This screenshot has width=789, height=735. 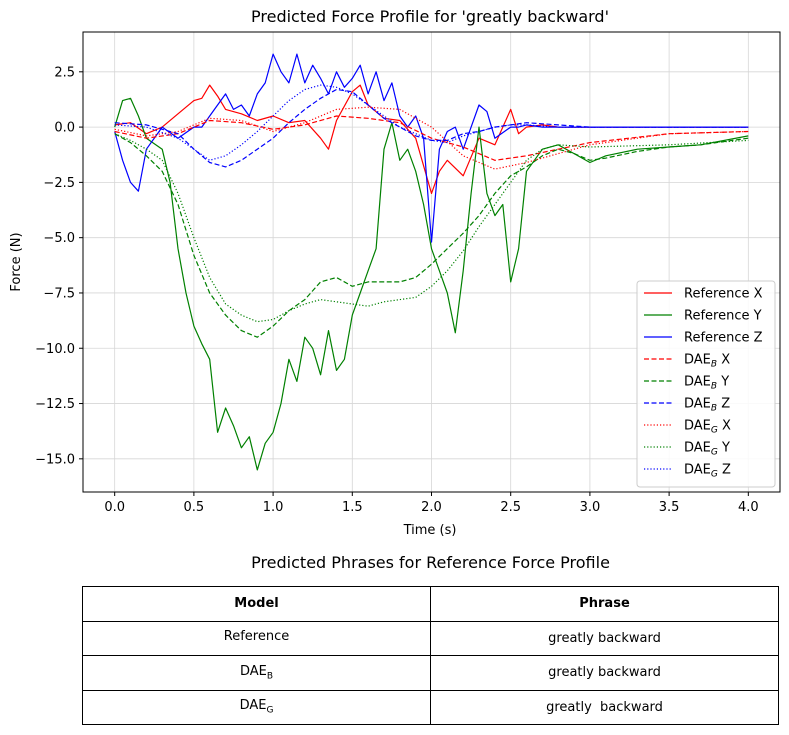 I want to click on table-row: DAEB greatly backward, so click(x=430, y=673).